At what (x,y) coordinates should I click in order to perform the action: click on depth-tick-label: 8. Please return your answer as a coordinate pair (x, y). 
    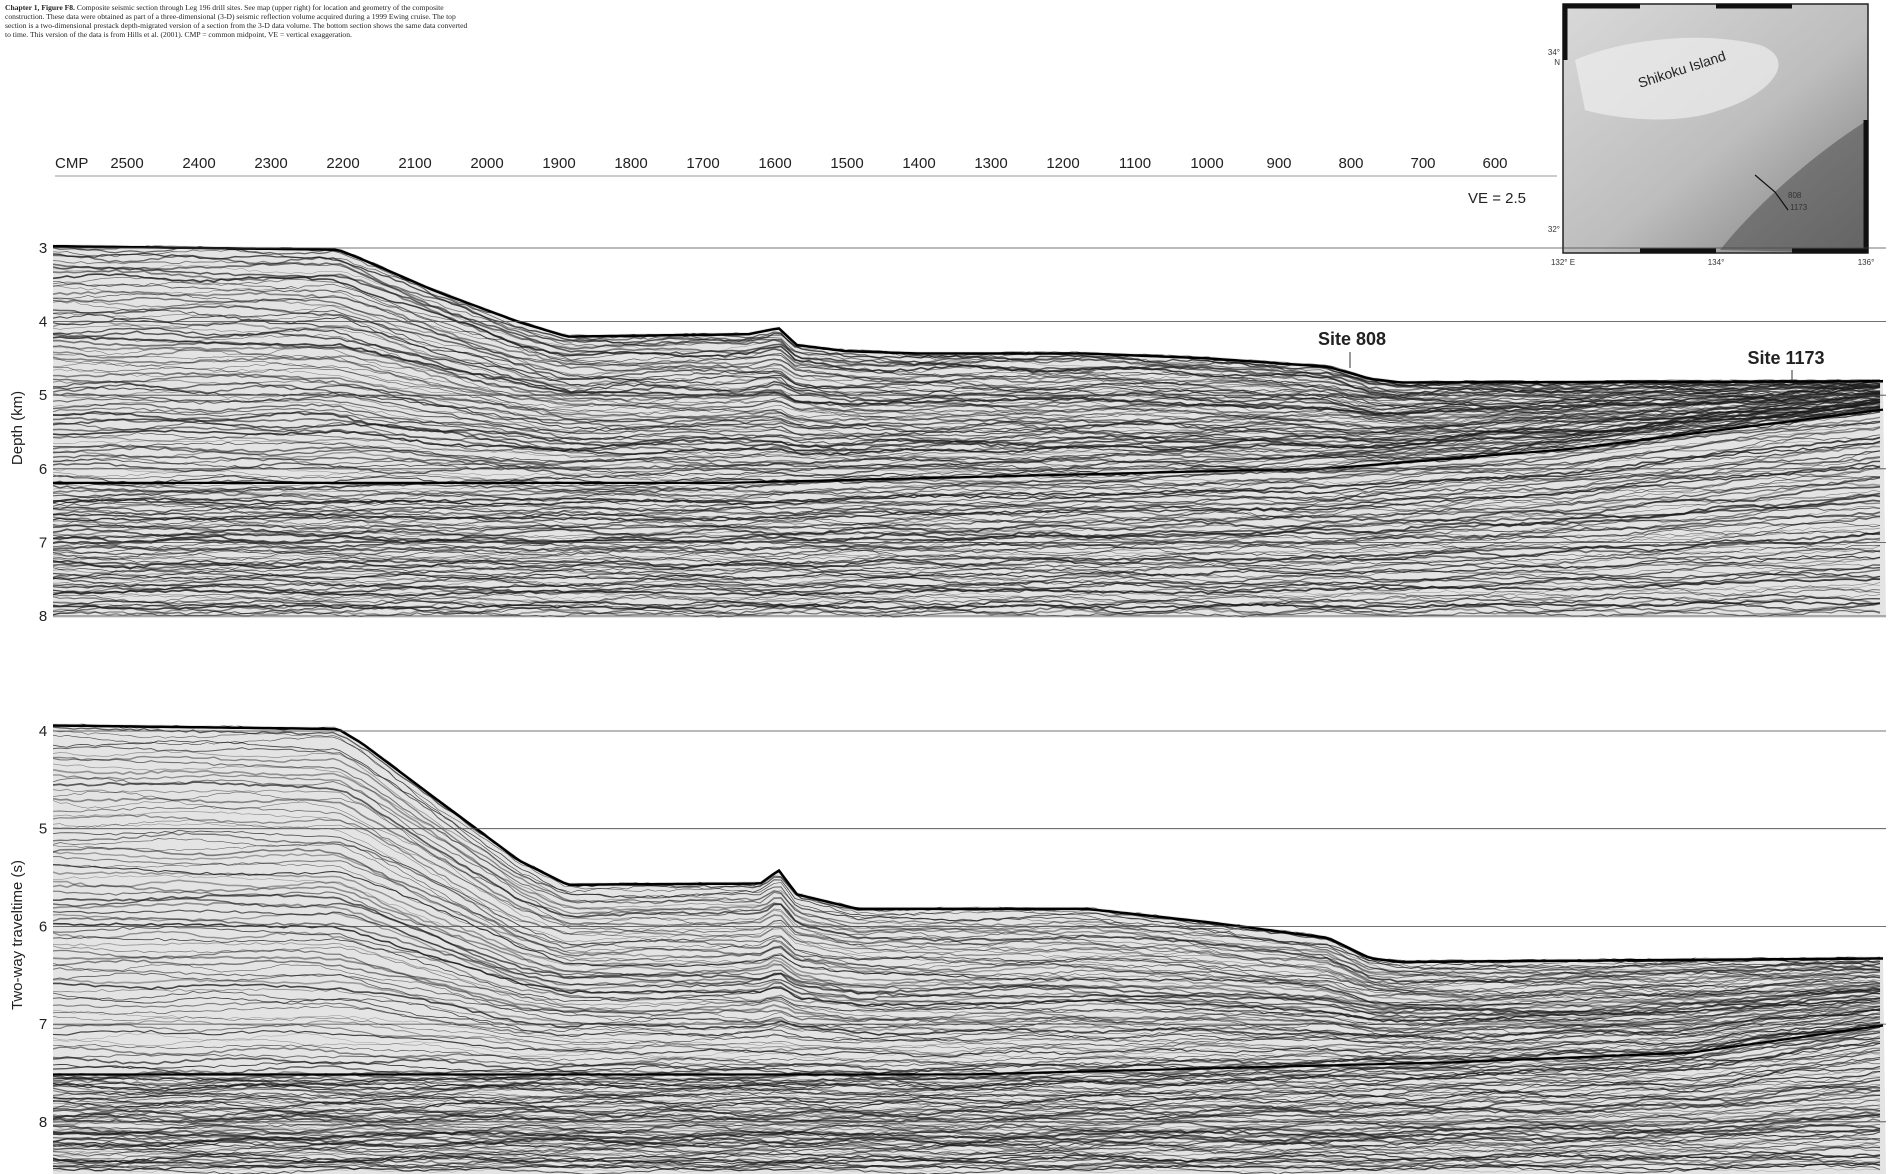
    Looking at the image, I should click on (43, 616).